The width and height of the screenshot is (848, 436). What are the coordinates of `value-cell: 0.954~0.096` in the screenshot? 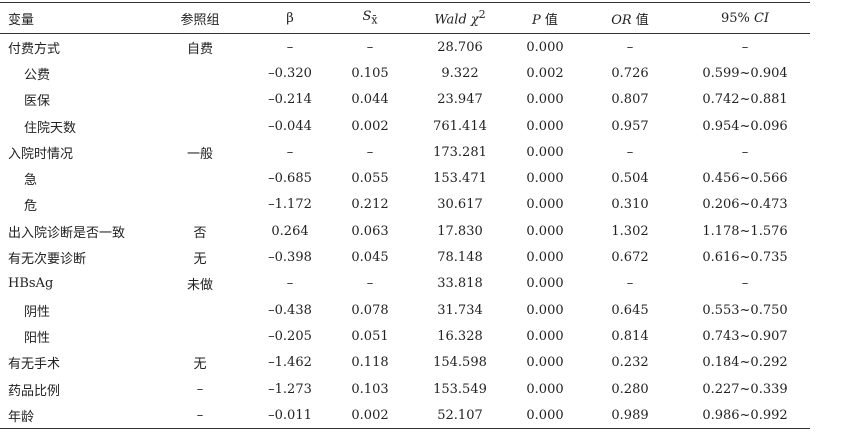 It's located at (745, 126).